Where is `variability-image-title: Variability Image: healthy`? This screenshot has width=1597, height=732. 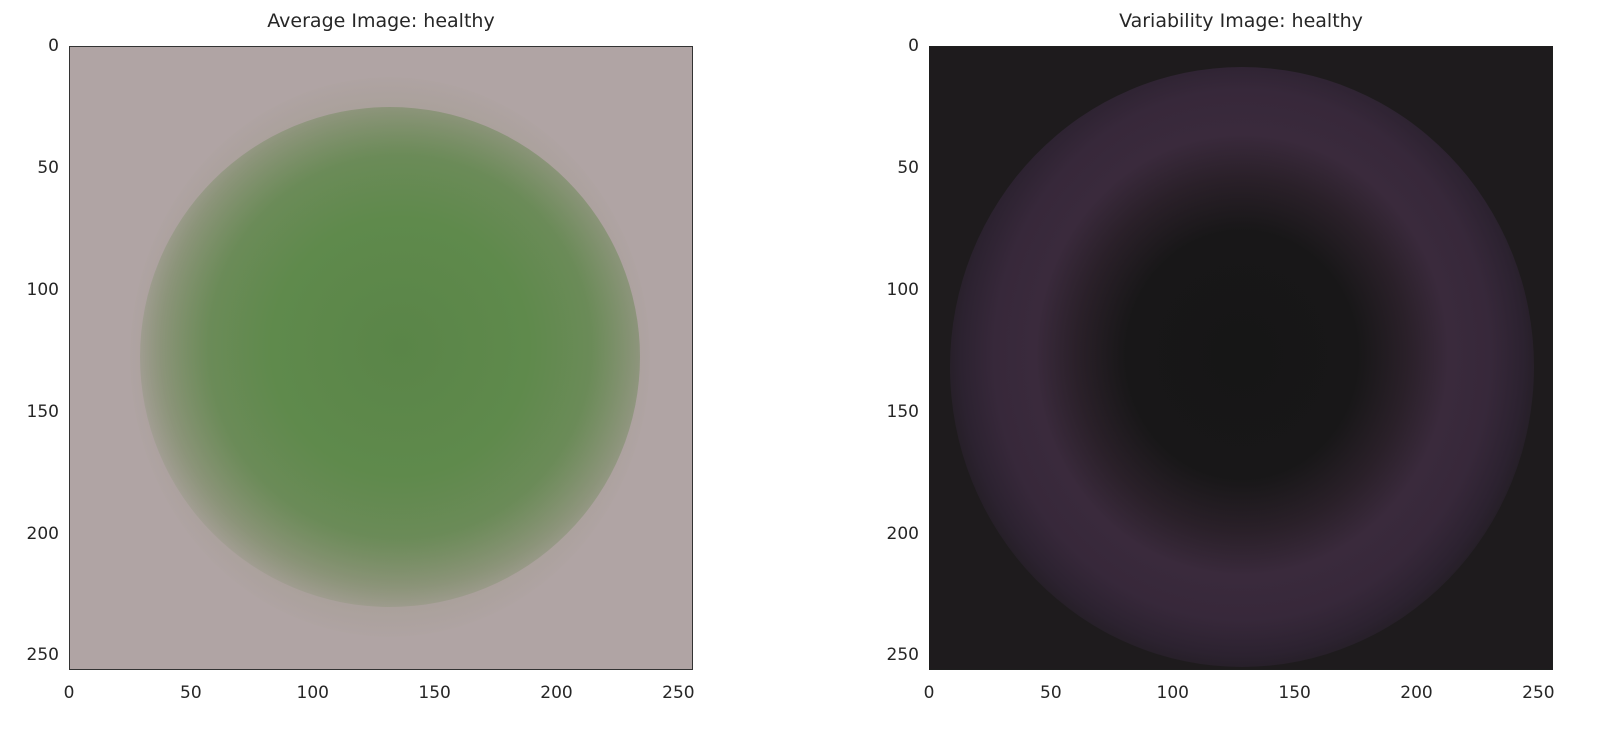
variability-image-title: Variability Image: healthy is located at coordinates (1241, 21).